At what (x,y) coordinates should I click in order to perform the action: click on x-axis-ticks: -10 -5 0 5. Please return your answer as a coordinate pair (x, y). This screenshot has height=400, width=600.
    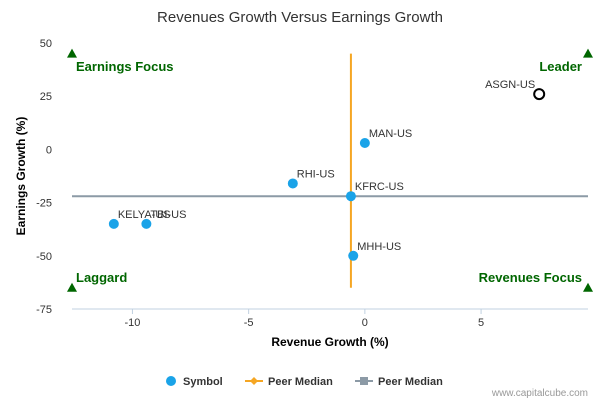
    Looking at the image, I should click on (304, 319).